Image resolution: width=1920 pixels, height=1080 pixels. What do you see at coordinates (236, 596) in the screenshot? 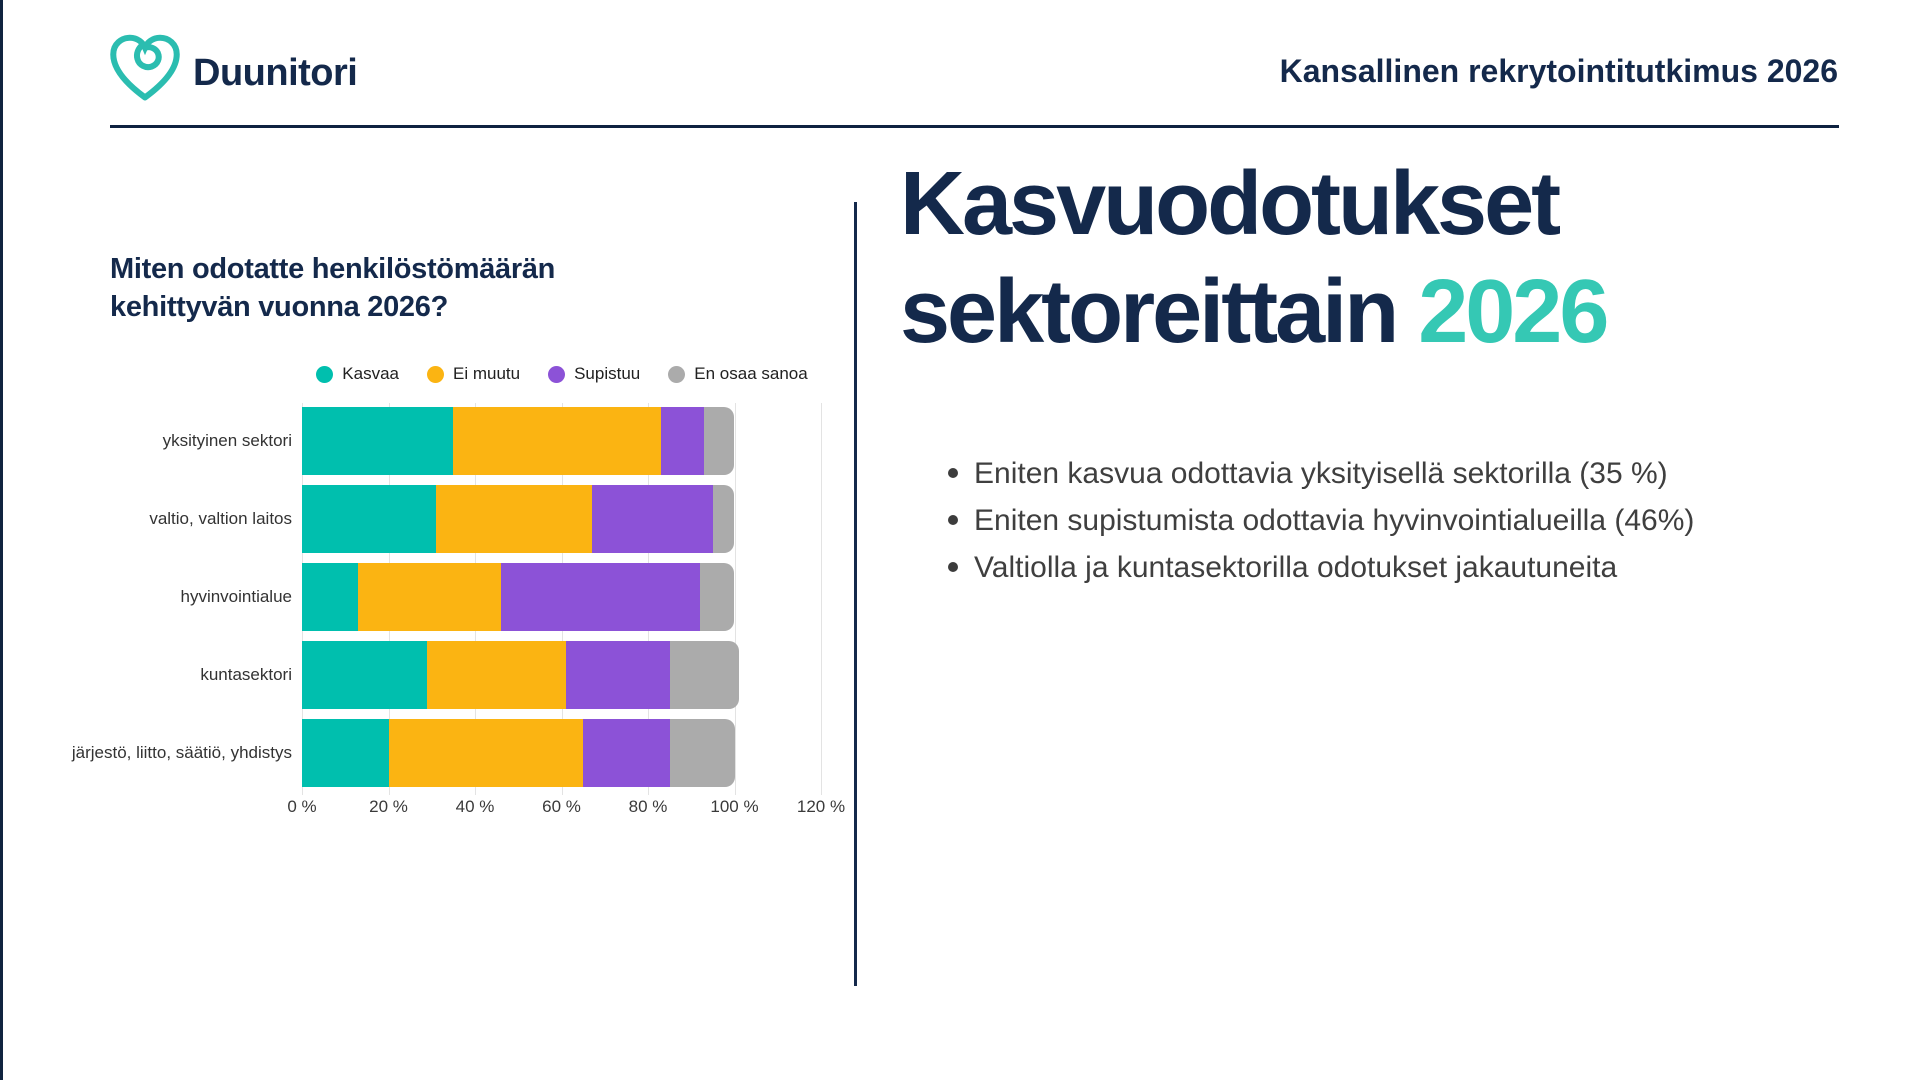
I see `category-label: hyvinvointialue` at bounding box center [236, 596].